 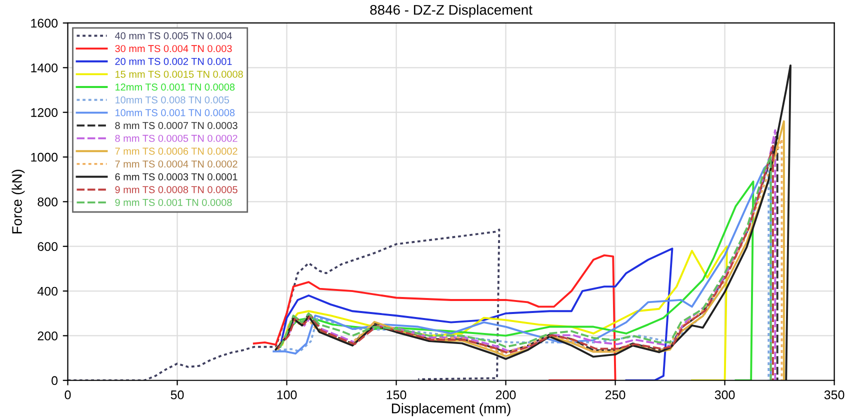 What do you see at coordinates (175, 87) in the screenshot?
I see `legend-label: 12mm TS 0.001 TN 0.0008` at bounding box center [175, 87].